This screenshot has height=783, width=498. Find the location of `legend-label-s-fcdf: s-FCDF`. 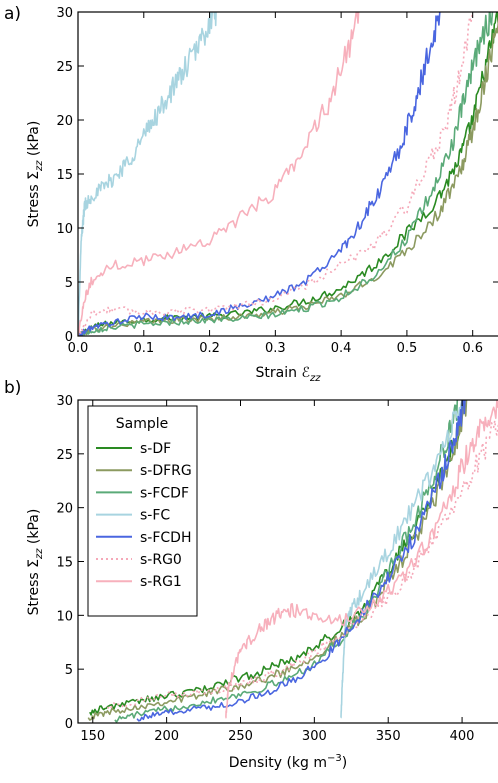

legend-label-s-fcdf: s-FCDF is located at coordinates (164, 493).